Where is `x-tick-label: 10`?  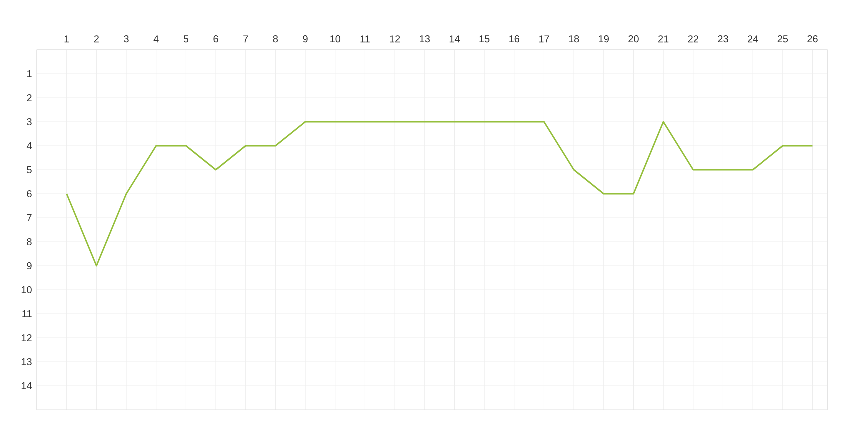 x-tick-label: 10 is located at coordinates (335, 39).